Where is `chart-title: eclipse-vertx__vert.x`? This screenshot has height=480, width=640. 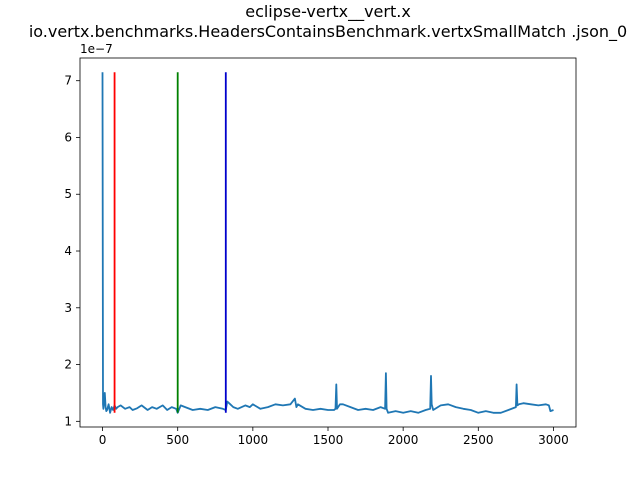
chart-title: eclipse-vertx__vert.x is located at coordinates (328, 12).